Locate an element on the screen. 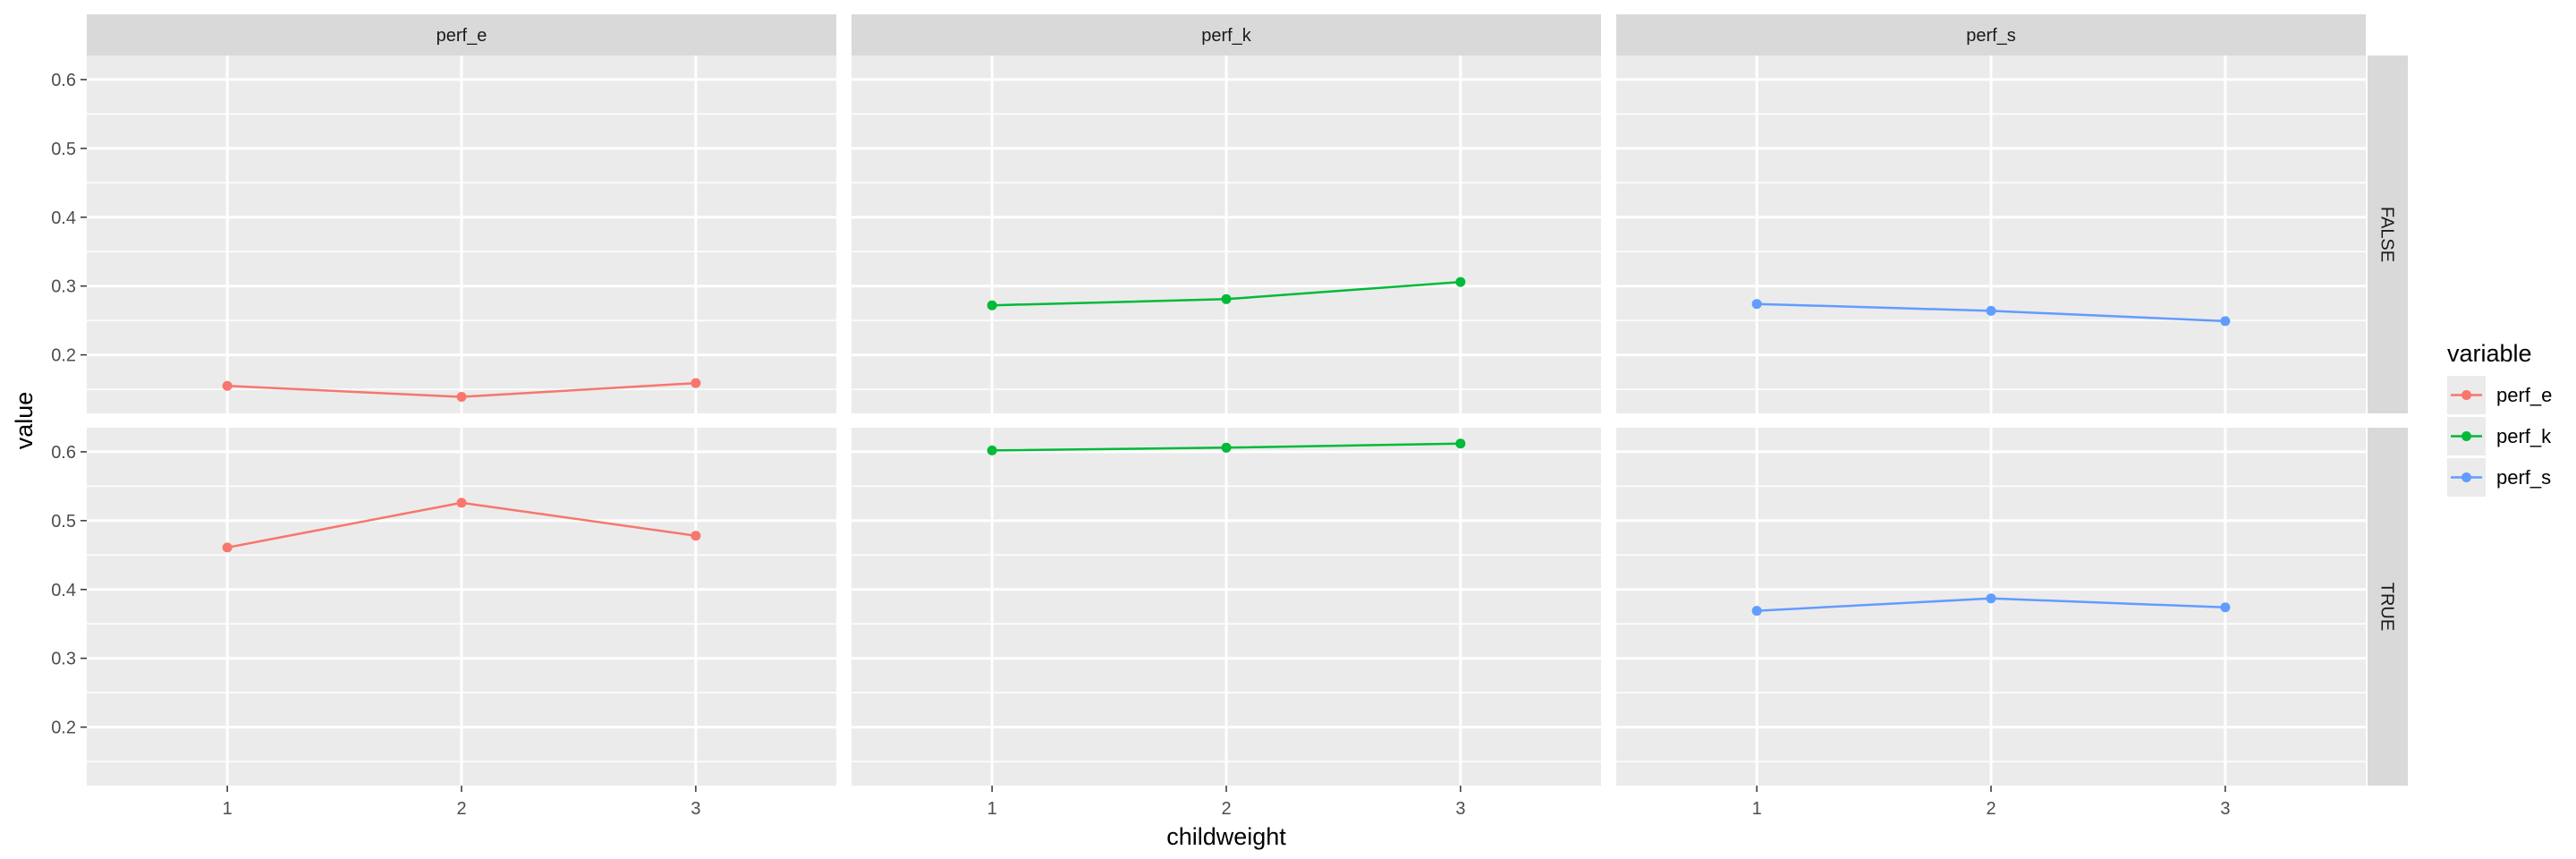  facet-strip-true is located at coordinates (2388, 607).